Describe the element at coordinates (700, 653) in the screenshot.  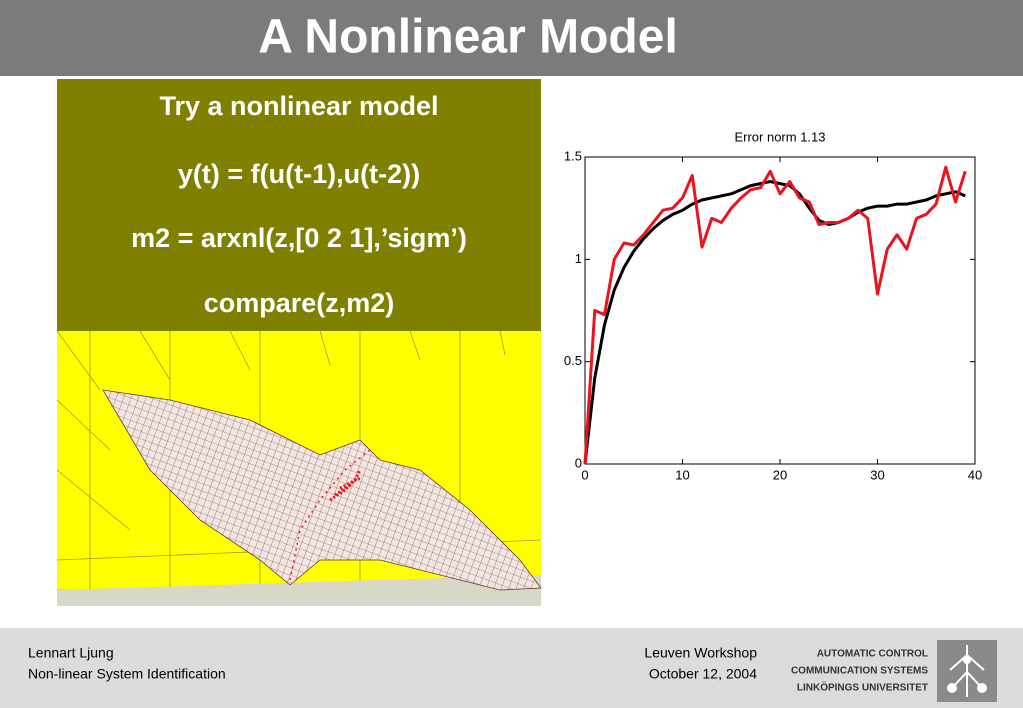
I see `footer-event: Leuven Workshop` at that location.